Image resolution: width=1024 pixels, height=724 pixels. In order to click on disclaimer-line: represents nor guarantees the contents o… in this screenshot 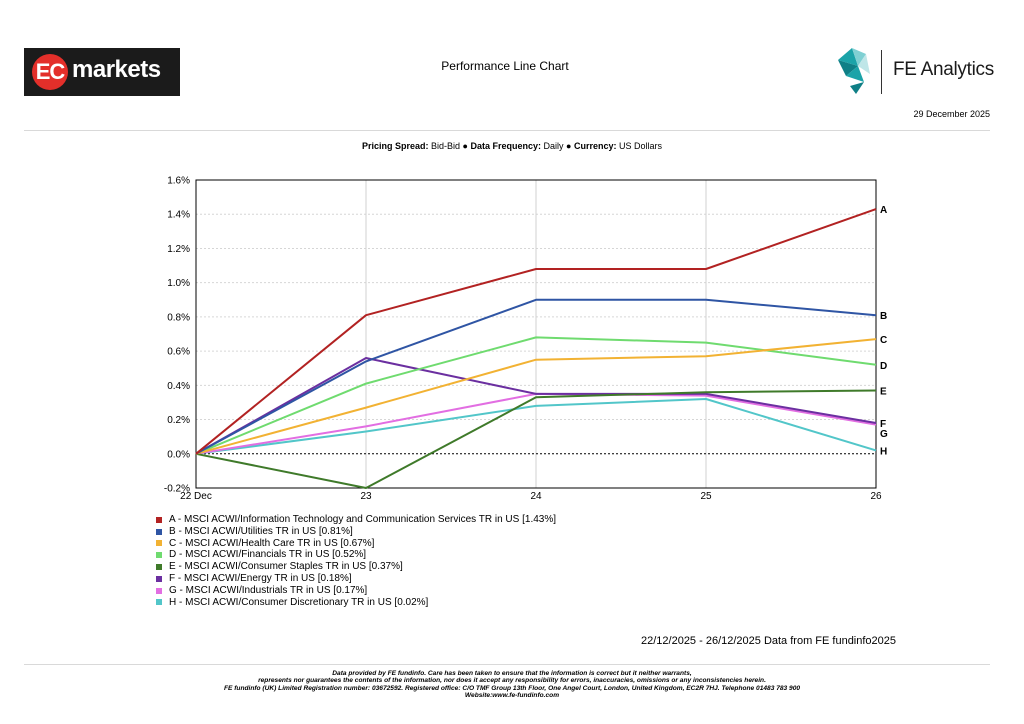, I will do `click(512, 681)`.